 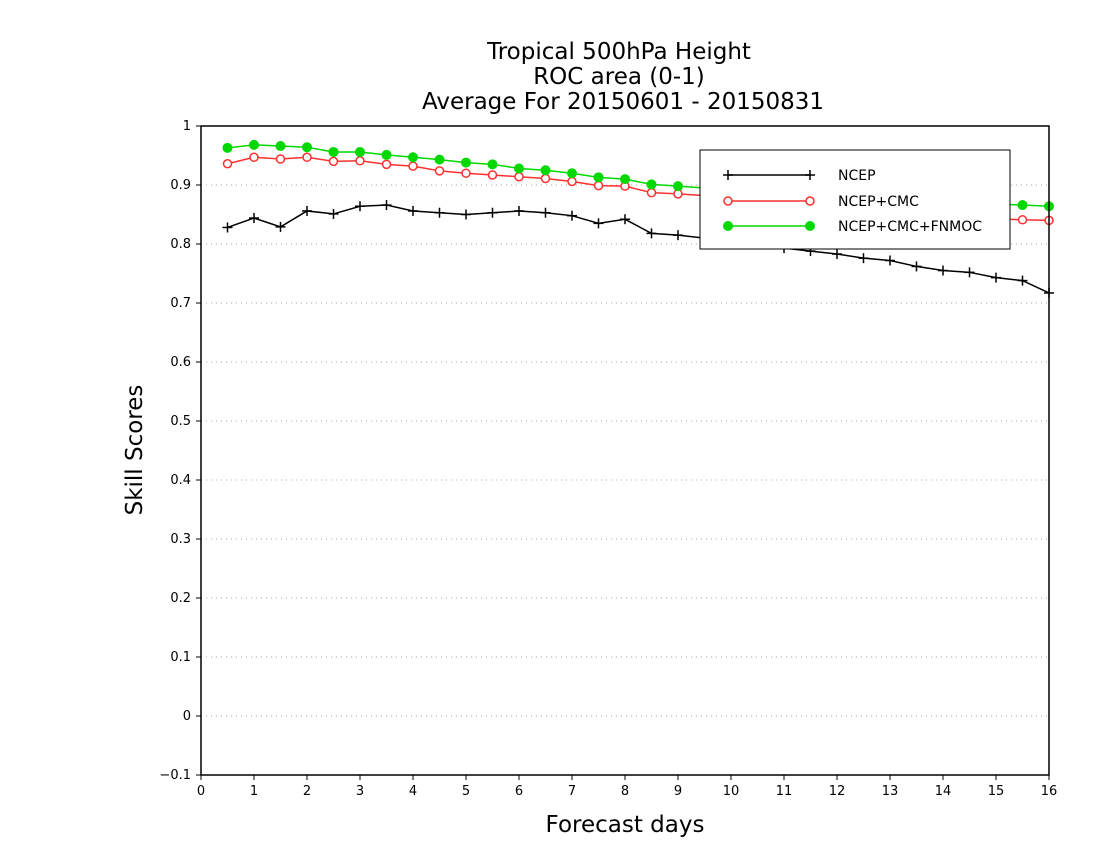 I want to click on y-tick-label: 0.4, so click(x=180, y=480).